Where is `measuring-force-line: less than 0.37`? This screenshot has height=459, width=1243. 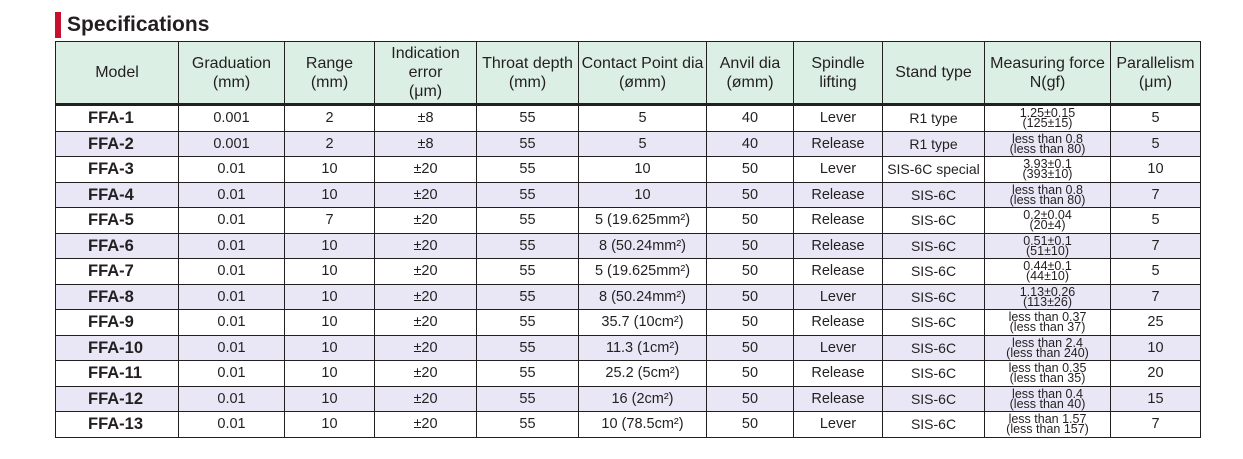
measuring-force-line: less than 0.37 is located at coordinates (1047, 317).